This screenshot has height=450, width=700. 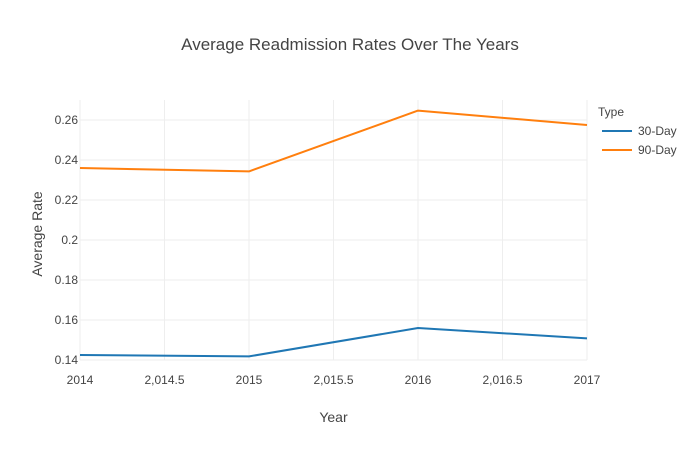 What do you see at coordinates (333, 141) in the screenshot?
I see `series-line-90-day` at bounding box center [333, 141].